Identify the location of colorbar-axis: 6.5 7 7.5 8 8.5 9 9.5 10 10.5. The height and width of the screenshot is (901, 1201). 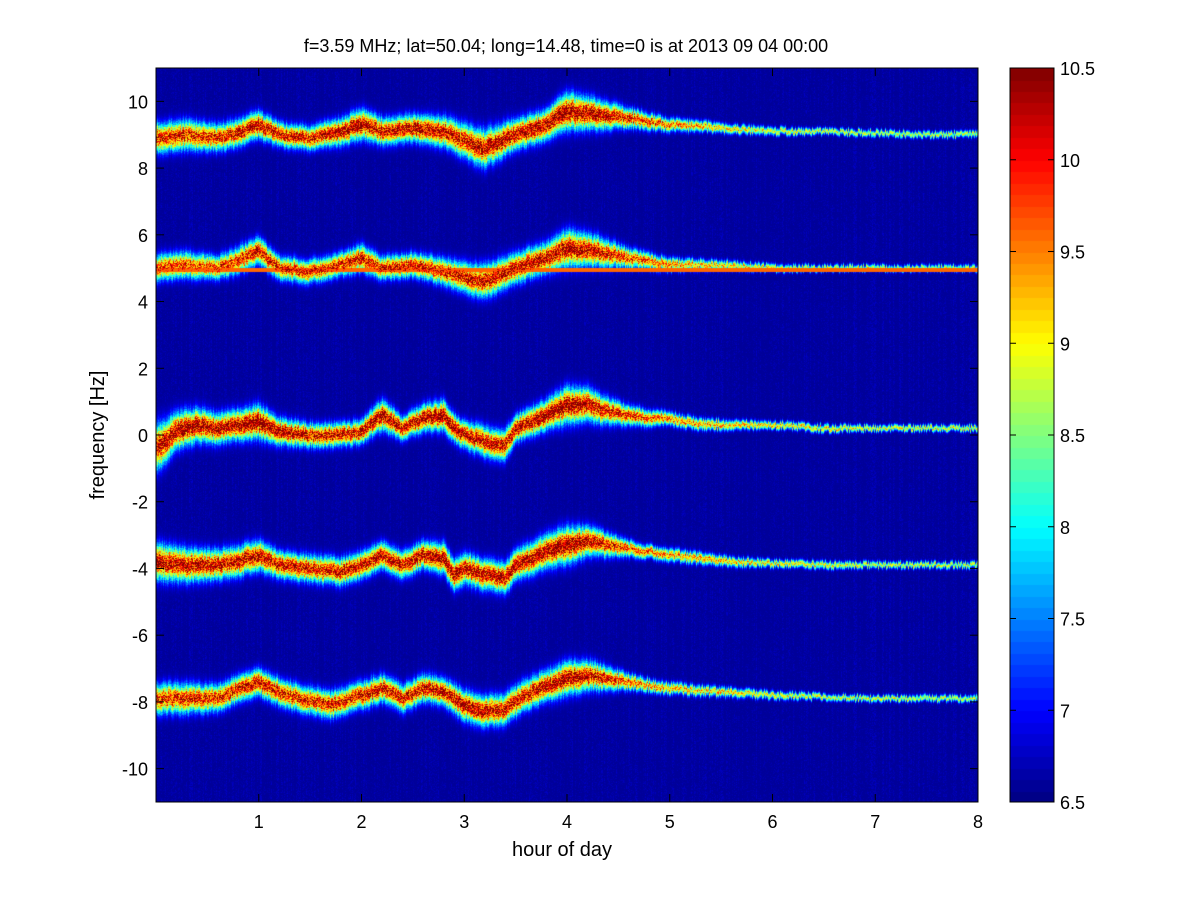
(1052, 436).